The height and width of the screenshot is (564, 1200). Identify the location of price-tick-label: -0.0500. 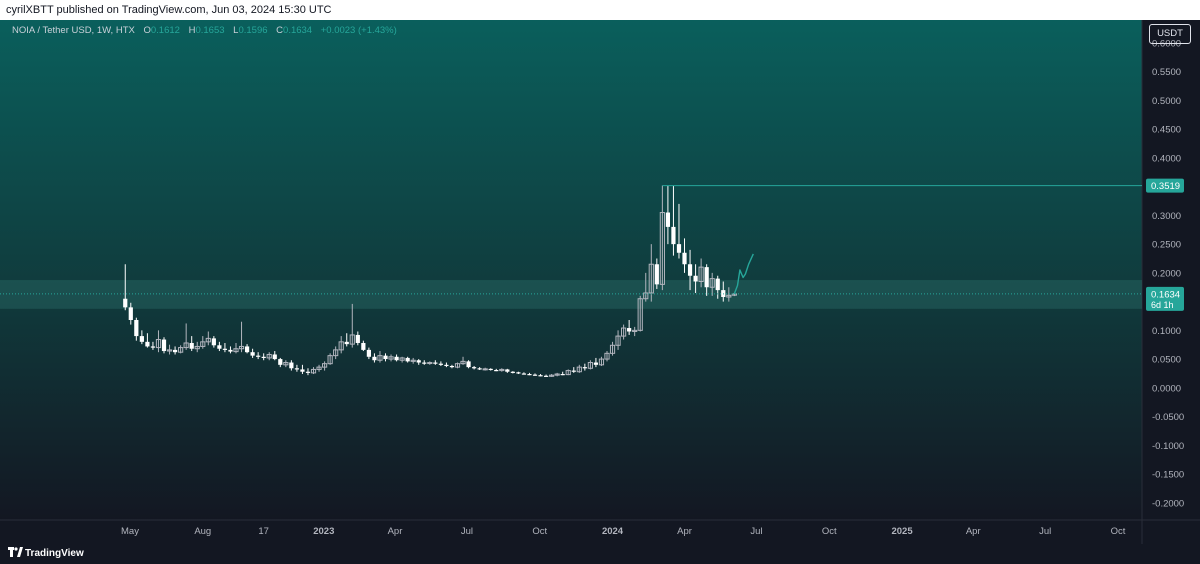
(1168, 417).